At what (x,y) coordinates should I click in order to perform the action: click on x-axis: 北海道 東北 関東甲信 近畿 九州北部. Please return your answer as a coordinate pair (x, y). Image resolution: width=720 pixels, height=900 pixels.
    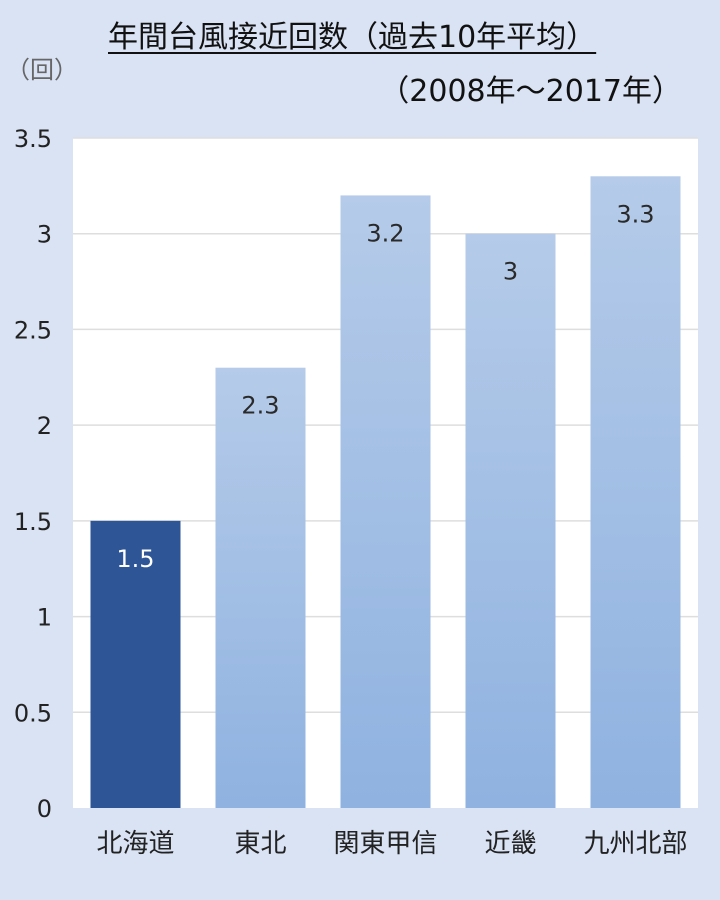
    Looking at the image, I should click on (391, 844).